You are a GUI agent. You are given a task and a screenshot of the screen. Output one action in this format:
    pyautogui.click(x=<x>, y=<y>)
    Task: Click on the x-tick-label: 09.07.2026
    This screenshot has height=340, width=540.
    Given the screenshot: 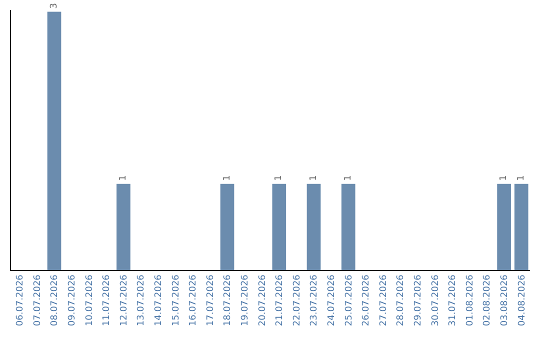 What is the action you would take?
    pyautogui.click(x=72, y=300)
    